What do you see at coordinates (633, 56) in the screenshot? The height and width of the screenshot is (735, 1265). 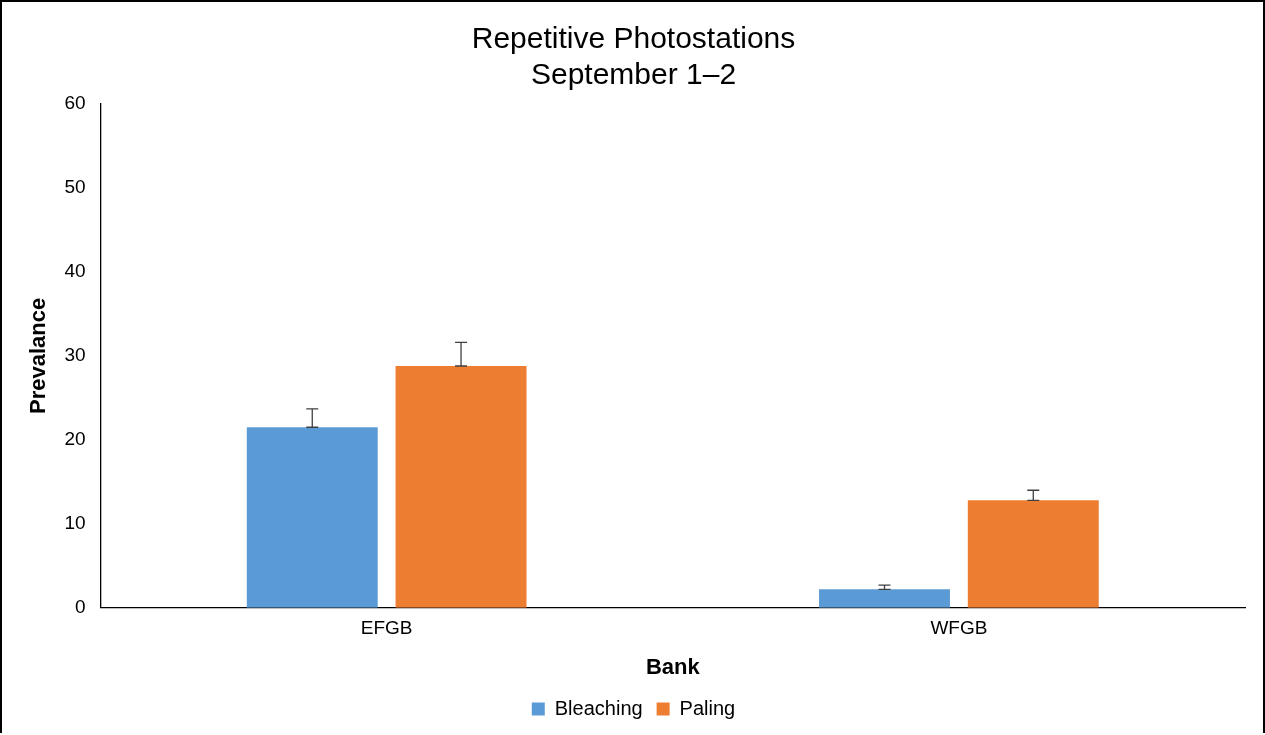 I see `chart-title: Repetitive Photostations September 1–2` at bounding box center [633, 56].